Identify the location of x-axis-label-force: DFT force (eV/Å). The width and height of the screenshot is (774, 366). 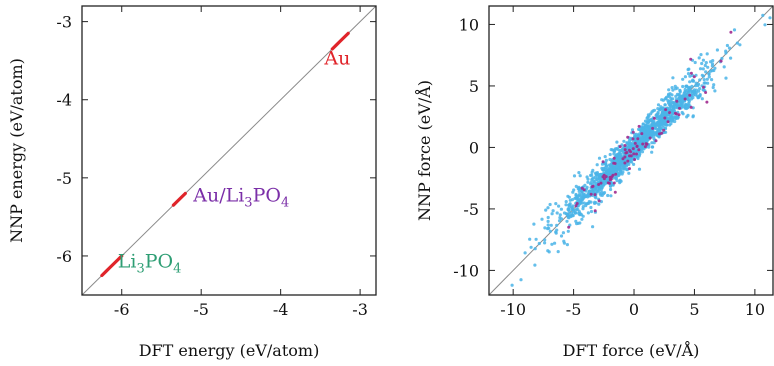
(631, 350).